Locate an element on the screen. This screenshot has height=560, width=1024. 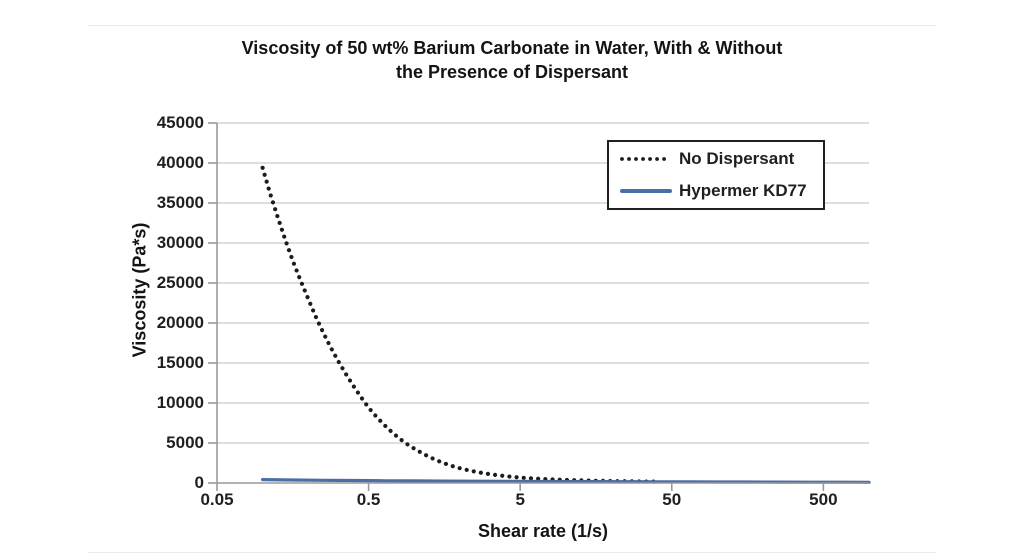
x-tick-label: 0.05 is located at coordinates (217, 499).